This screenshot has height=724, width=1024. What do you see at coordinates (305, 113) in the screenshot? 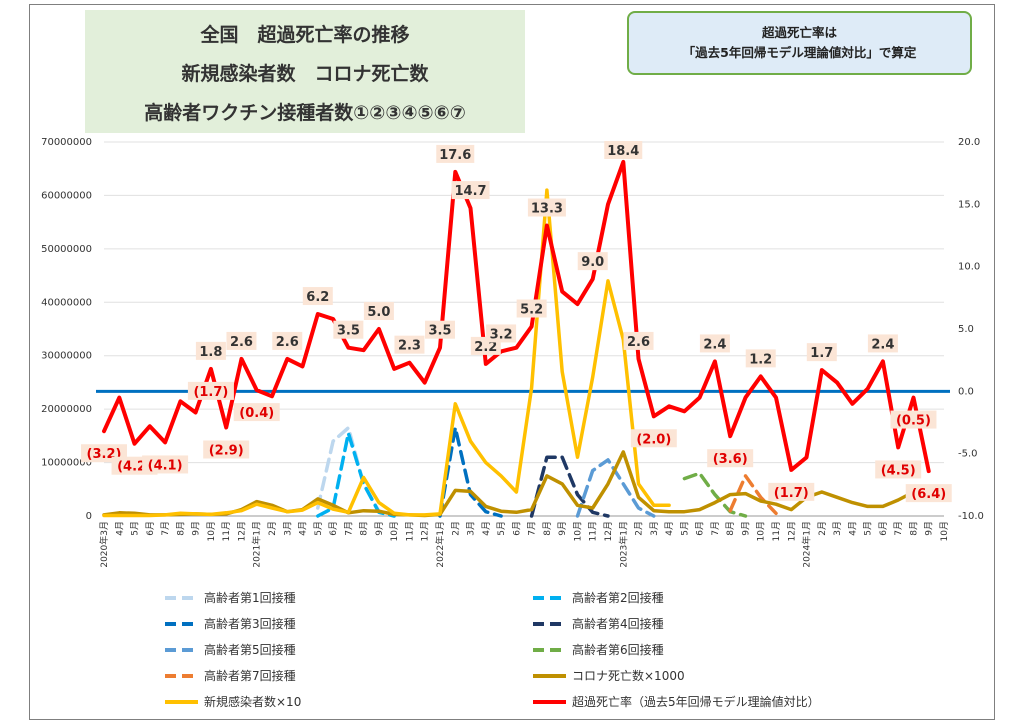
I see `chart-title-line-3: 高齢者ワクチン接種者数①②③④⑤⑥⑦` at bounding box center [305, 113].